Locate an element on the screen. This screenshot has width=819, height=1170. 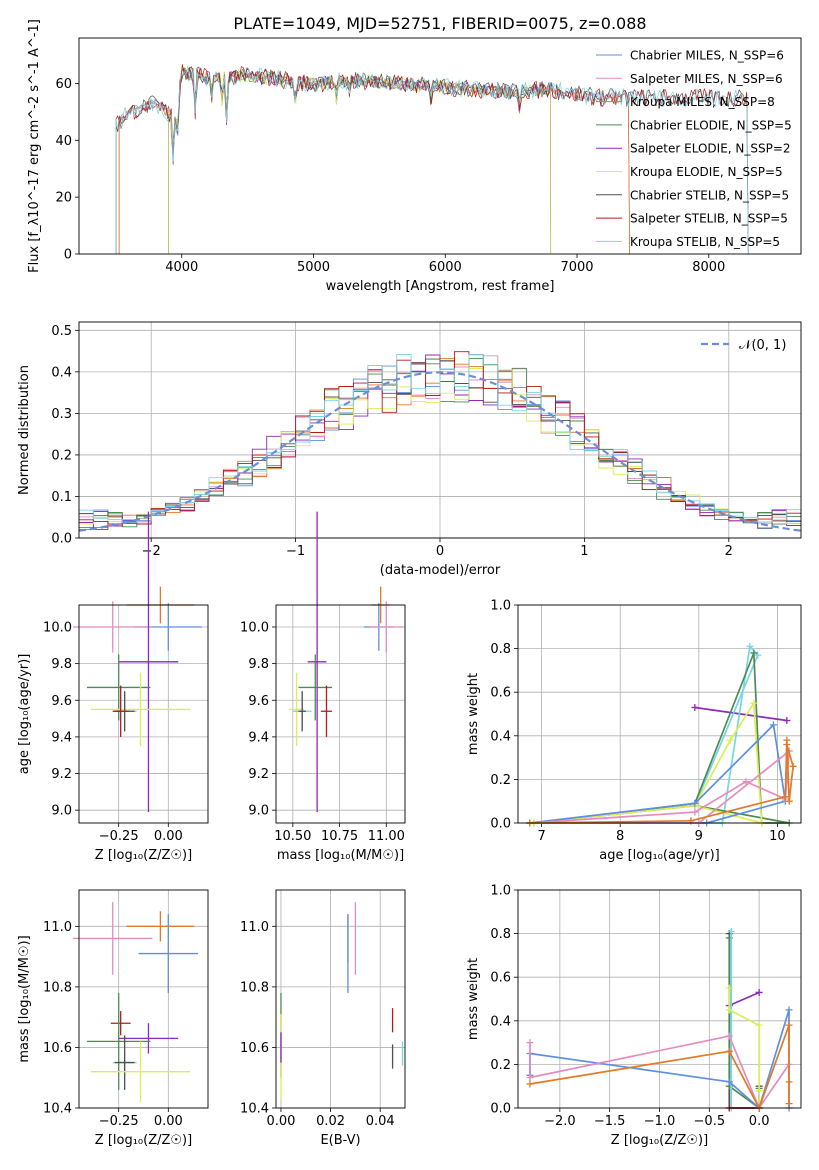
residuals-xtick-label: 1 is located at coordinates (584, 551).